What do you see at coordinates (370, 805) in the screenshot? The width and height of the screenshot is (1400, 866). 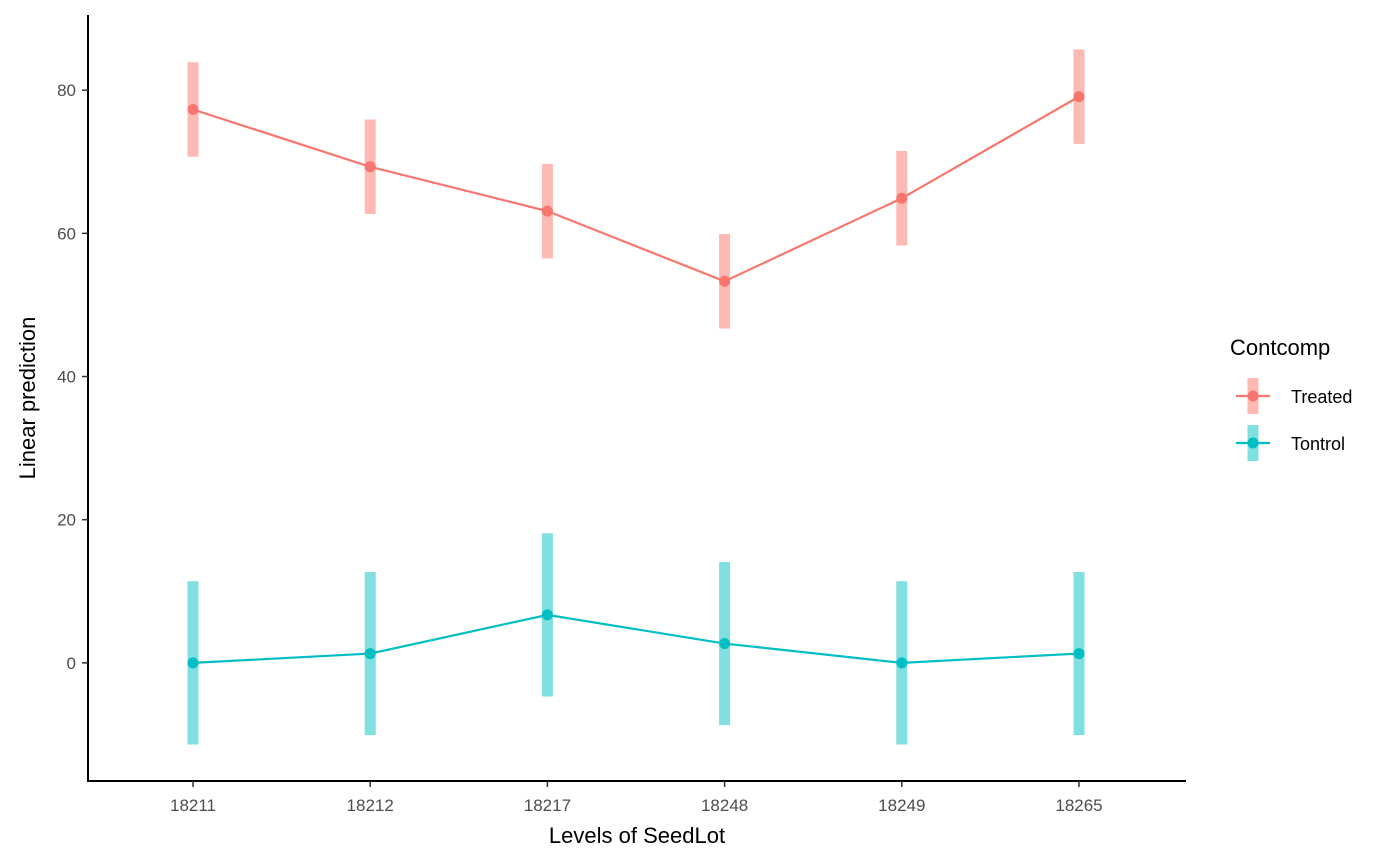 I see `x-tick-label: 18212` at bounding box center [370, 805].